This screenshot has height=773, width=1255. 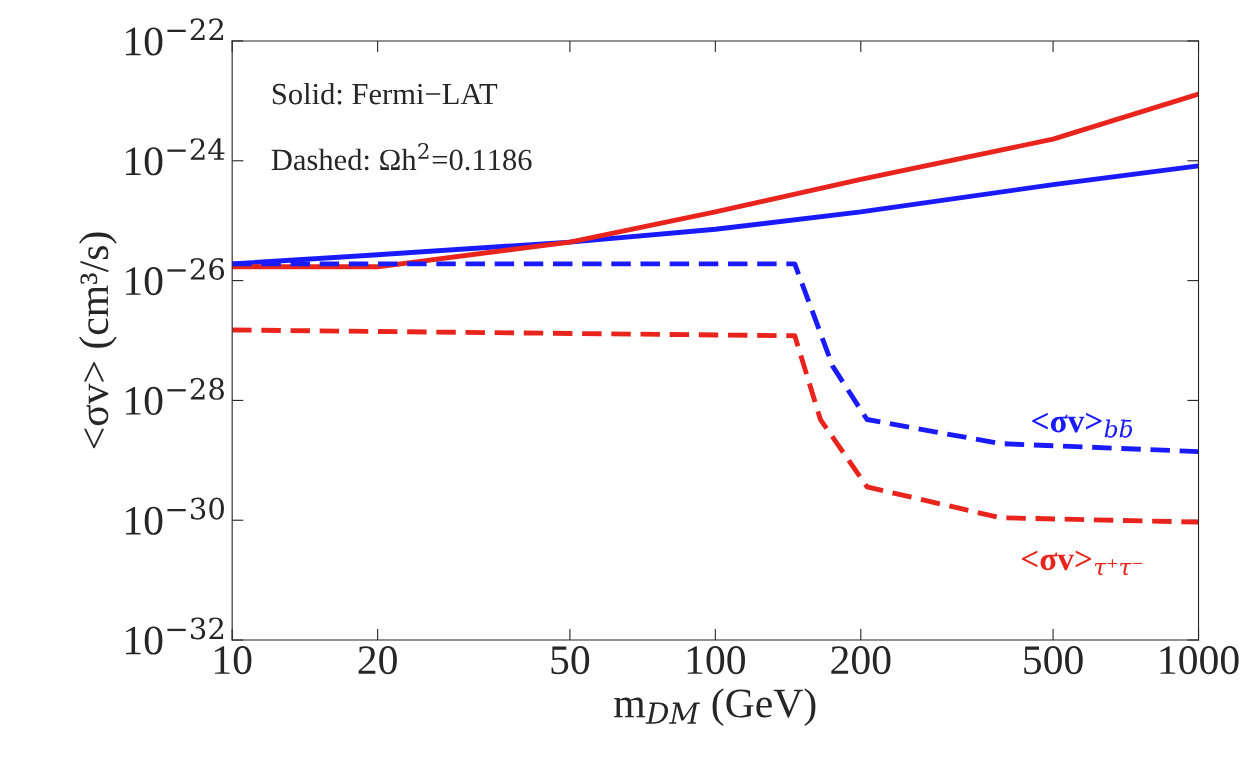 I want to click on x-tick-label: 100, so click(x=716, y=660).